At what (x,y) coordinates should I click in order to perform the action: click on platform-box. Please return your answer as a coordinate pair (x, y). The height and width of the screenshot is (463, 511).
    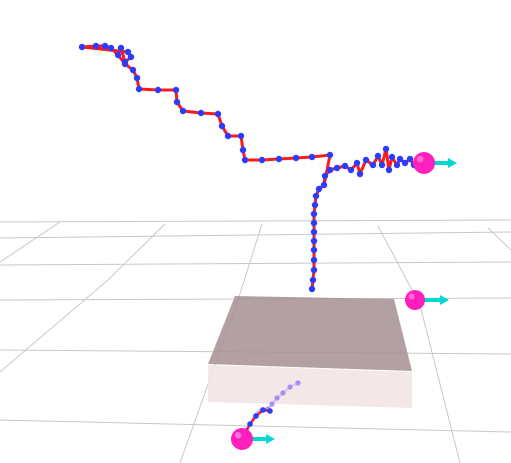
    Looking at the image, I should click on (310, 352).